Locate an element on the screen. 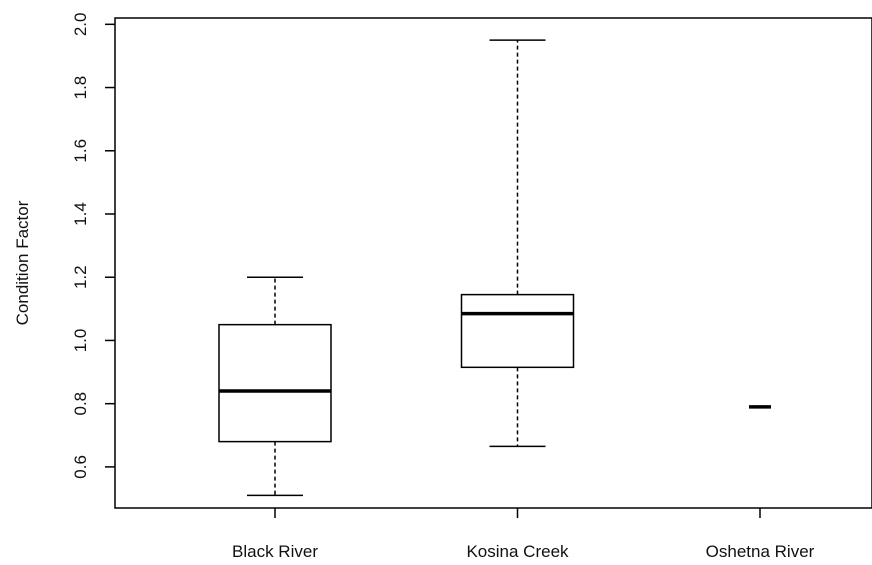 This screenshot has height=565, width=872. y-axis-label: Condition Factor is located at coordinates (22, 262).